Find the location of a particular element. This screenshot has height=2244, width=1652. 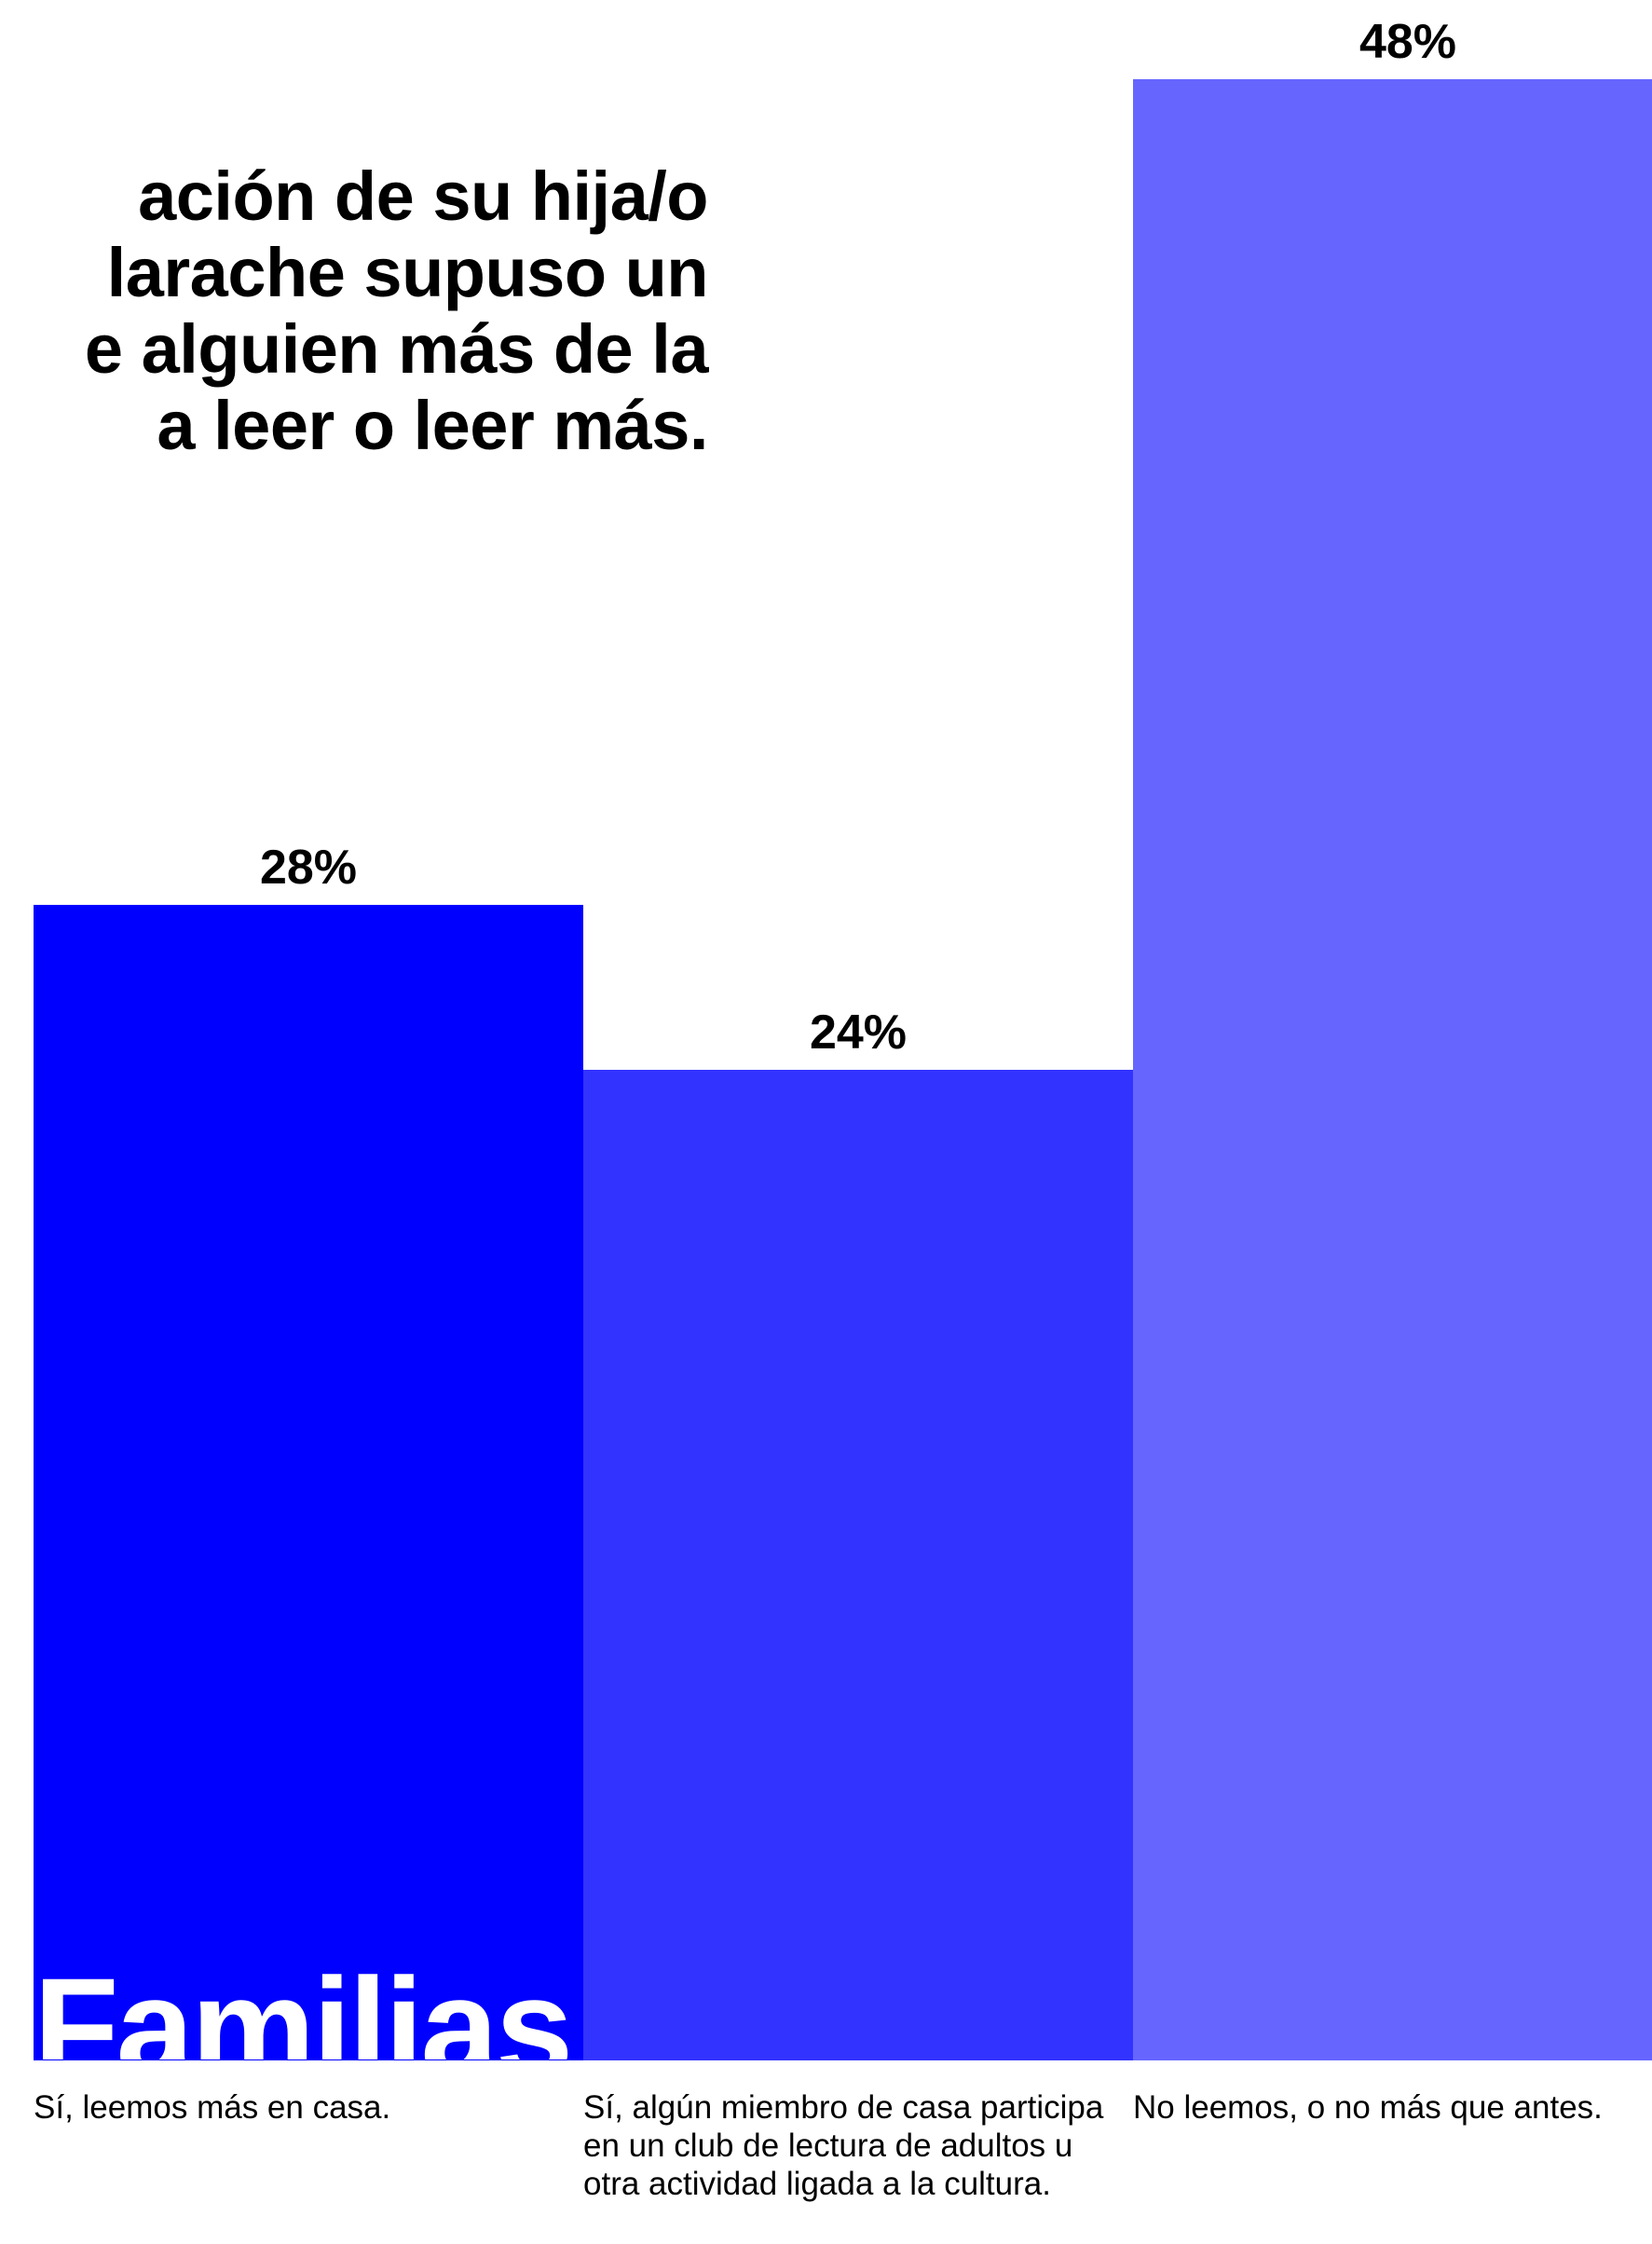

bar-value-label: 28% is located at coordinates (308, 867).